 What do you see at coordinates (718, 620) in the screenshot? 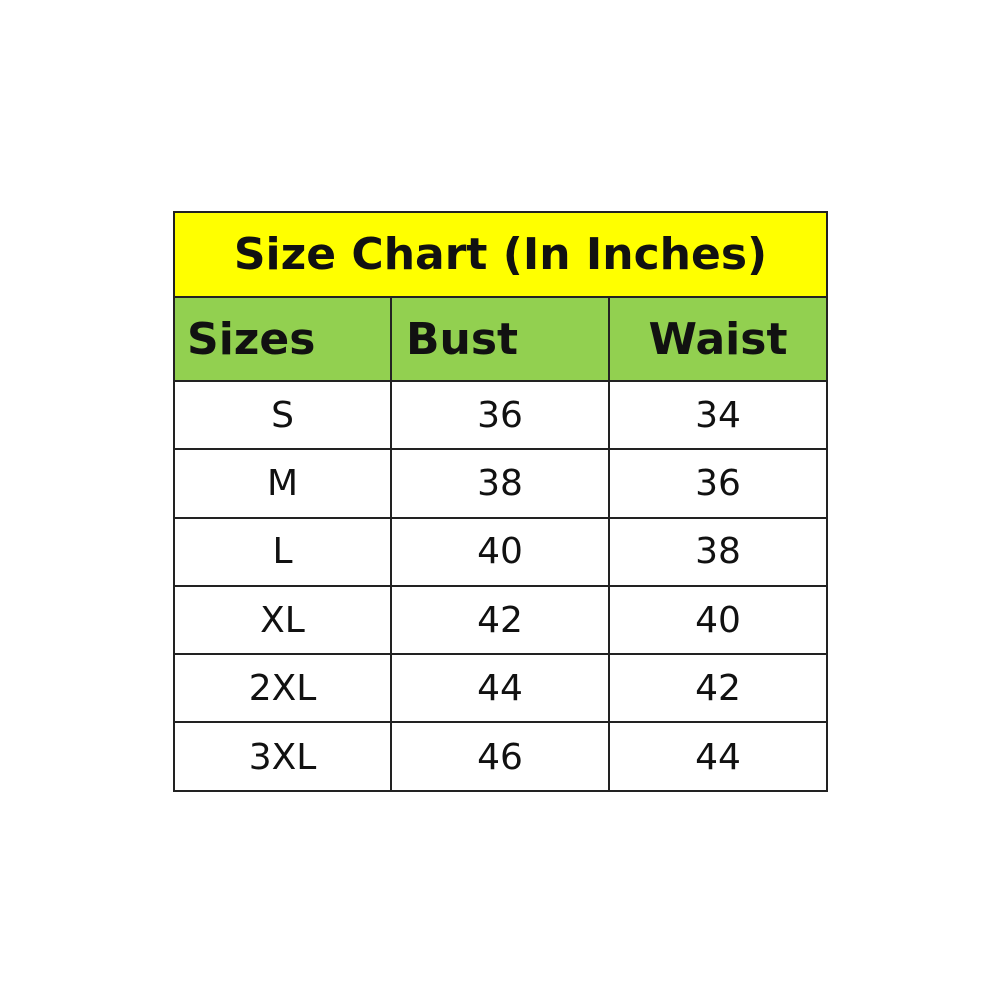
I see `cell-waist: 40` at bounding box center [718, 620].